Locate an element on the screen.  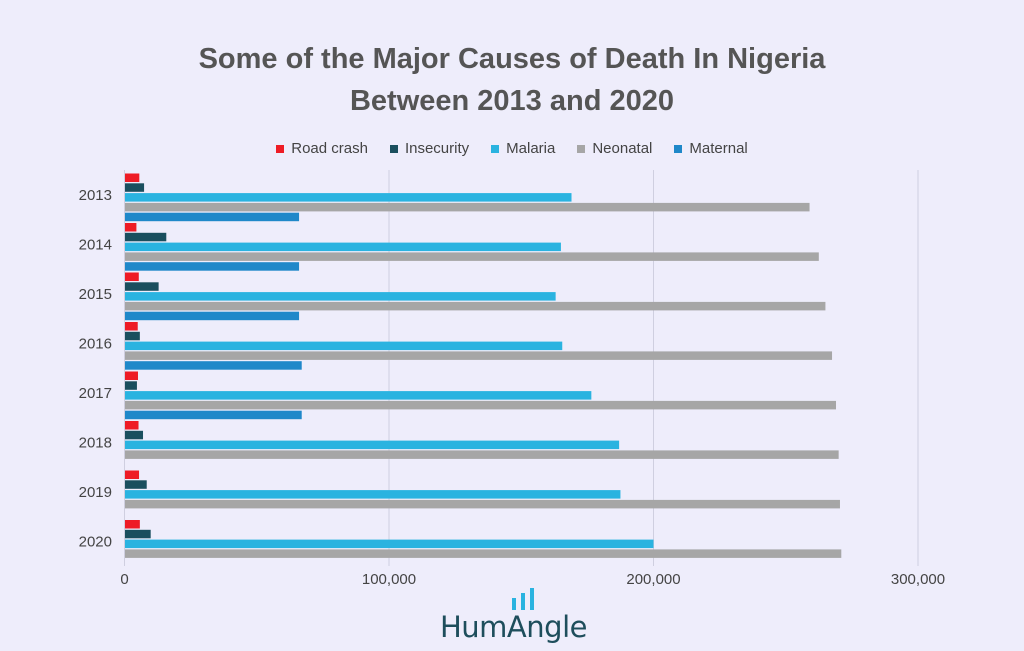
logo-text: HumAngle is located at coordinates (513, 627).